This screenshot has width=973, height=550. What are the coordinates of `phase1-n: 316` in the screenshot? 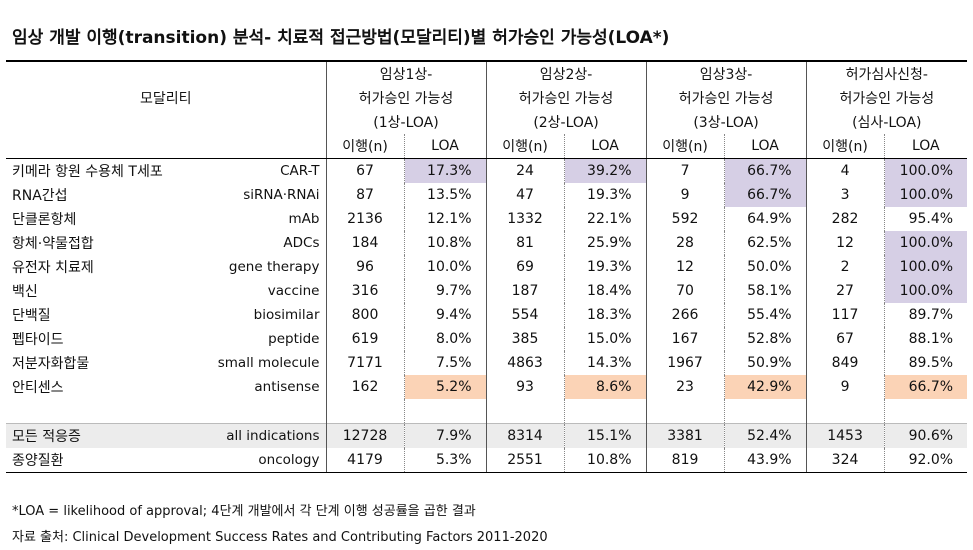 It's located at (364, 291).